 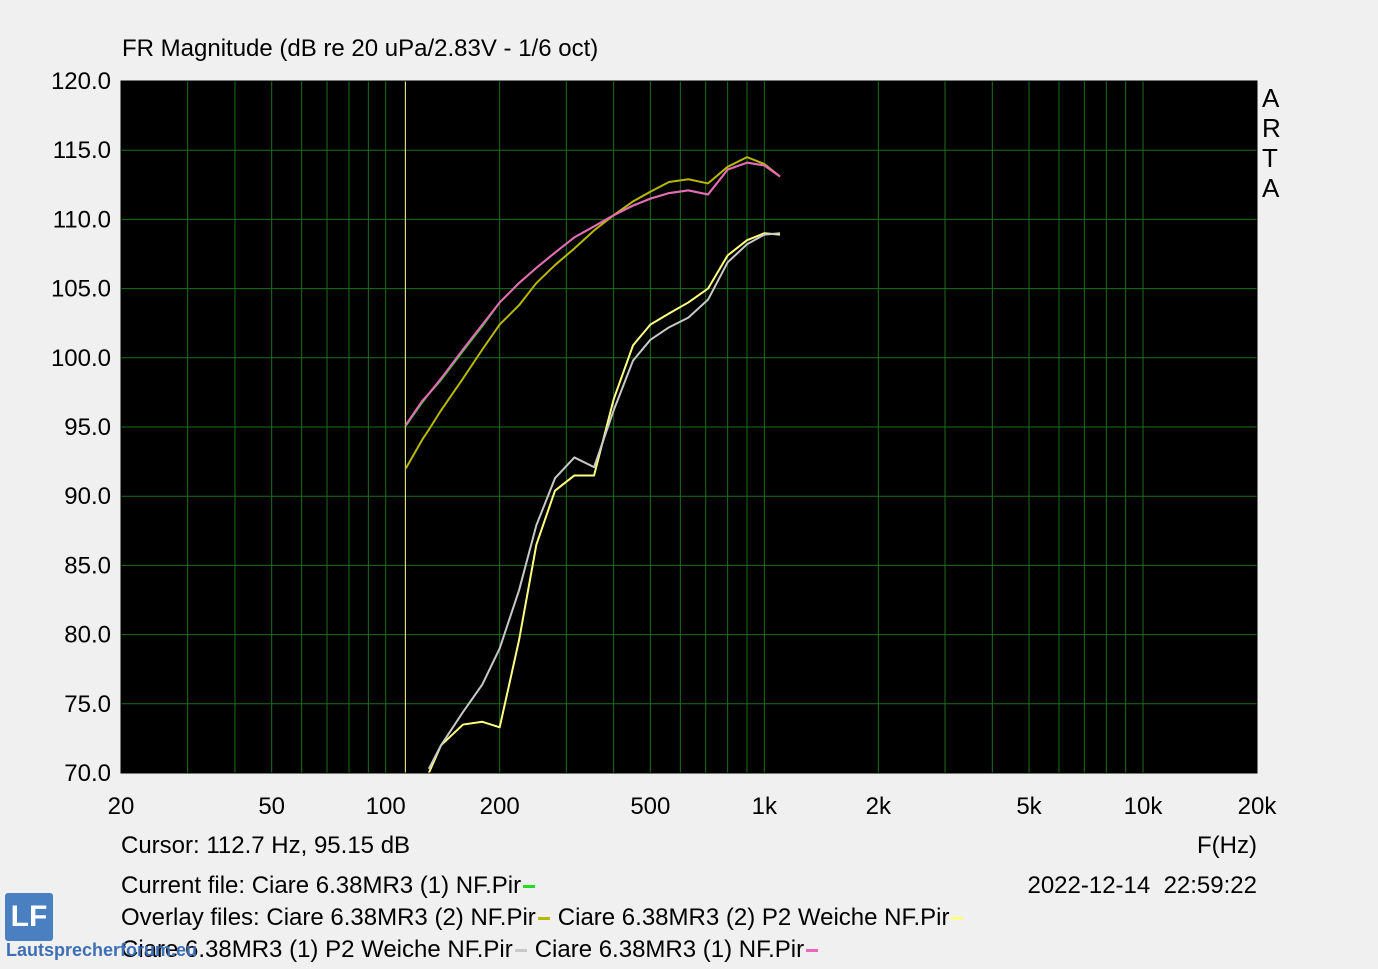 I want to click on y-tick-label: 115.0, so click(x=82, y=150).